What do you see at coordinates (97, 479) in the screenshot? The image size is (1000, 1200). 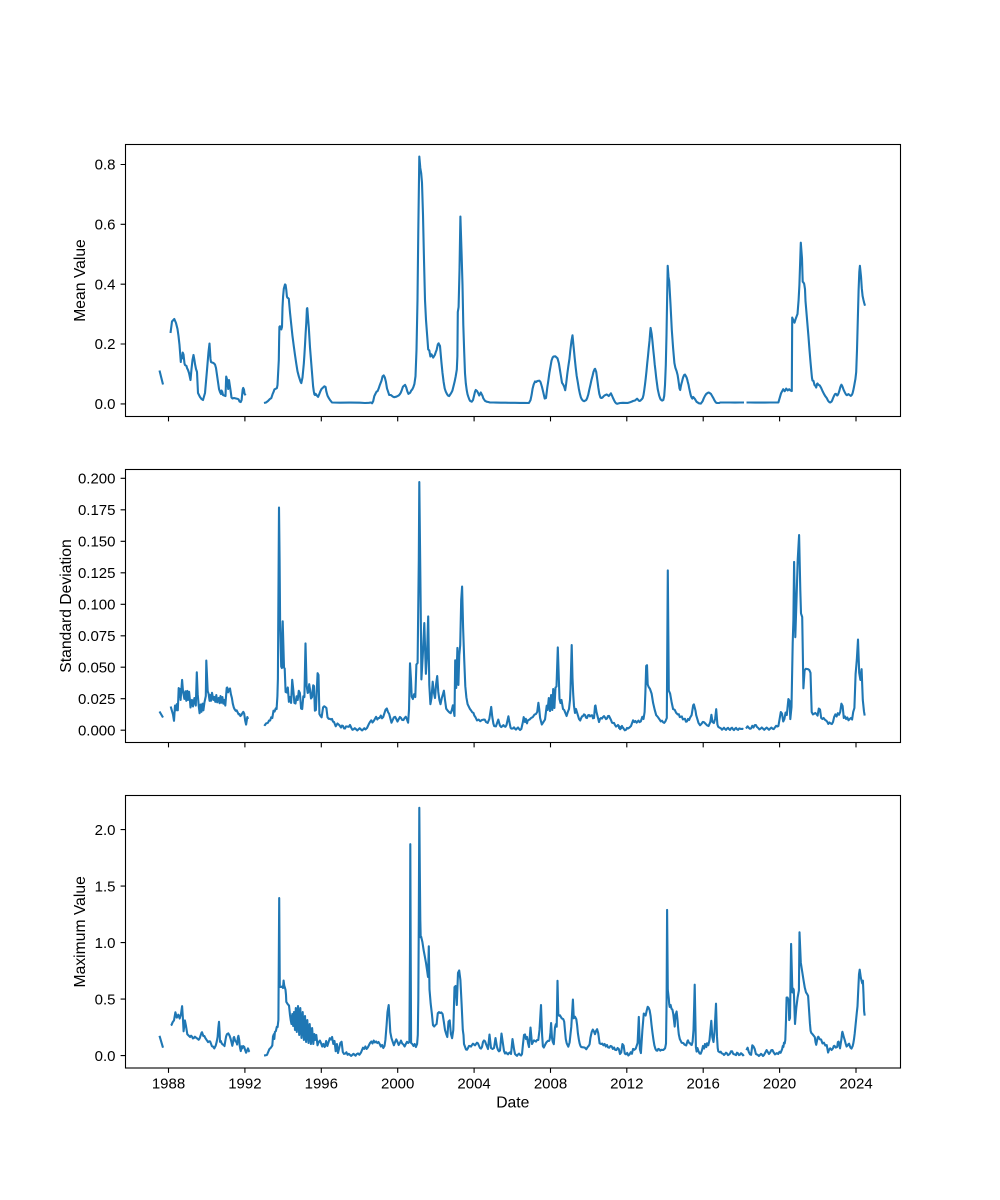 I see `svg-text: 0.200` at bounding box center [97, 479].